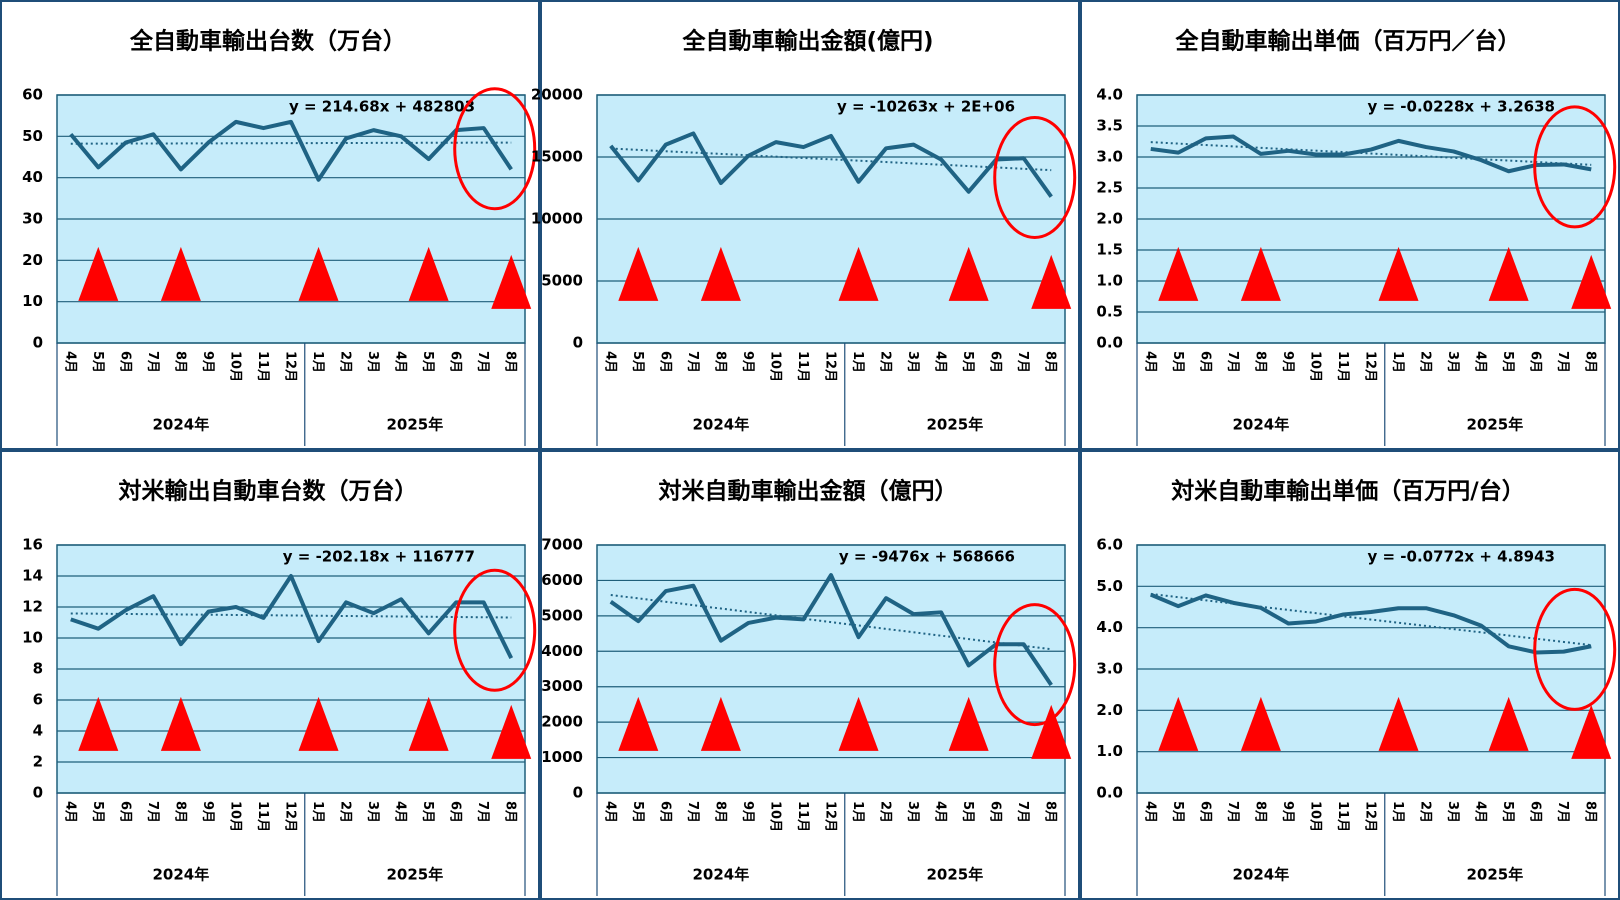 This screenshot has height=900, width=1620. What do you see at coordinates (1109, 250) in the screenshot?
I see `y-tick-label: 1.5` at bounding box center [1109, 250].